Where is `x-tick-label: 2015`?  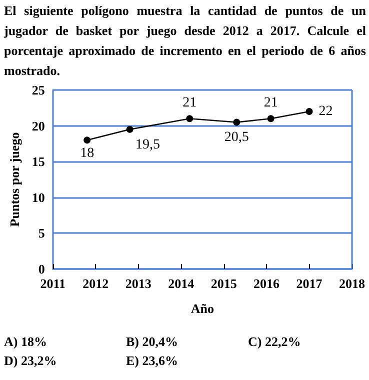 x-tick-label: 2015 is located at coordinates (224, 283).